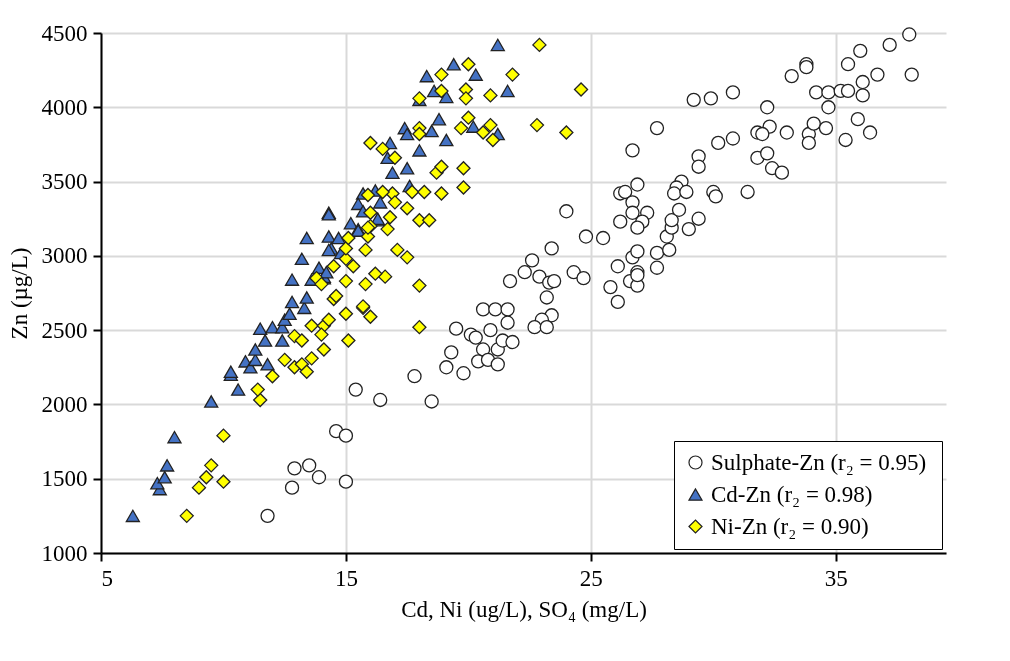 Image resolution: width=1010 pixels, height=661 pixels. What do you see at coordinates (19, 293) in the screenshot?
I see `y-axis-title: Zn (µg/L)` at bounding box center [19, 293].